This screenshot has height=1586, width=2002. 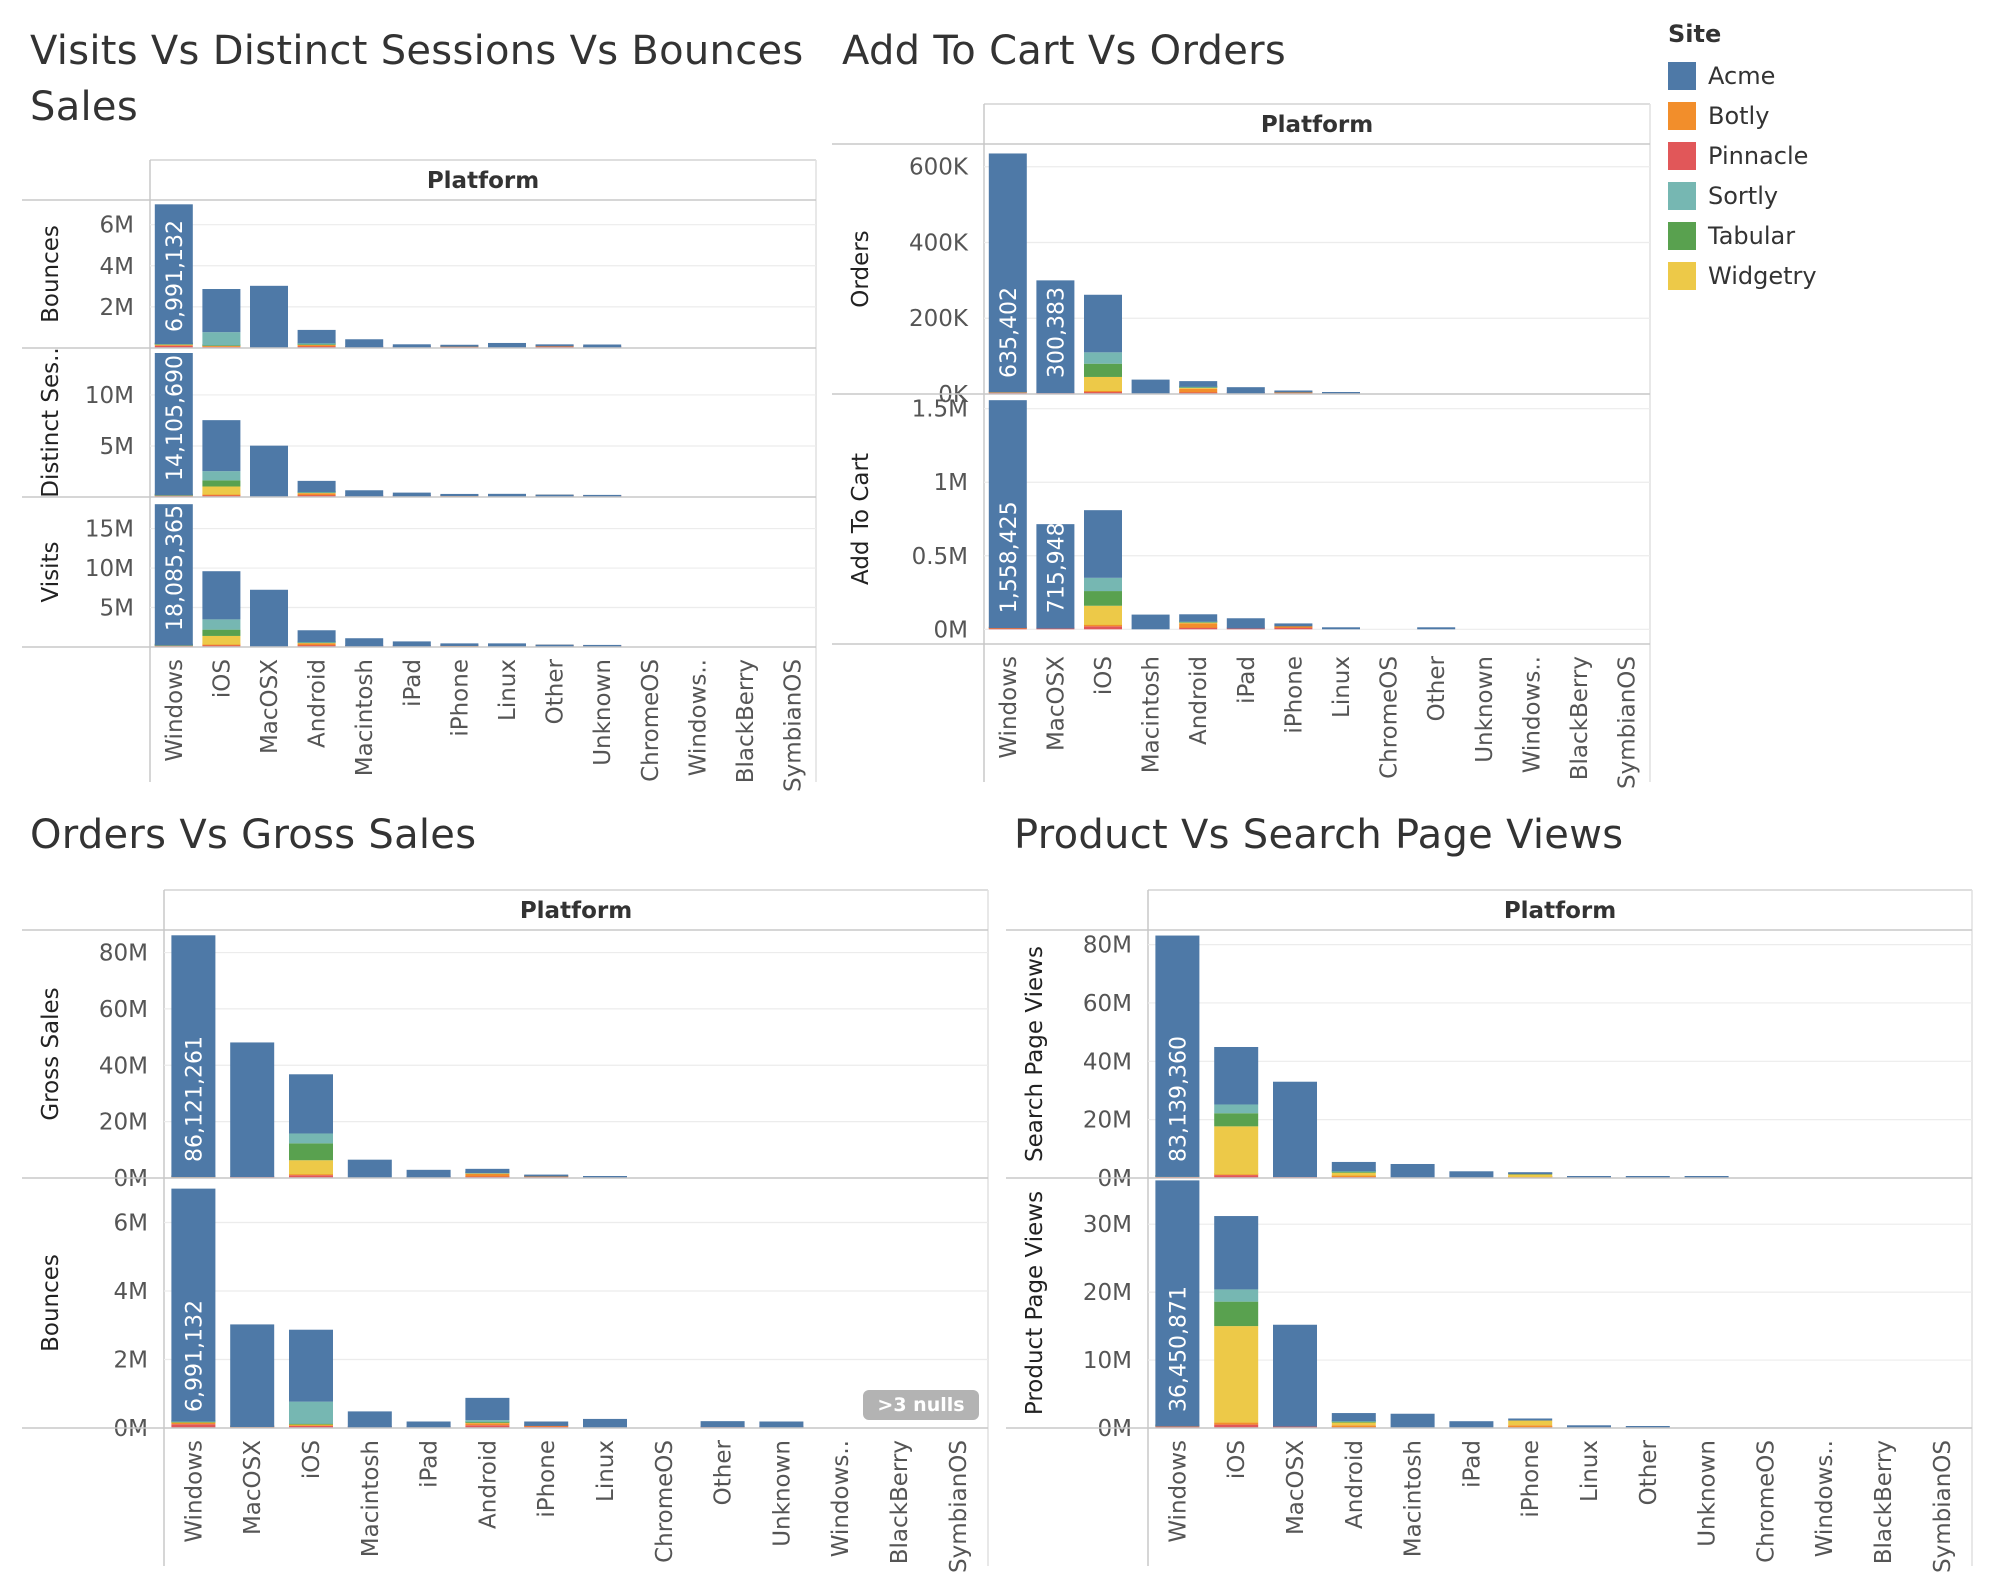 What do you see at coordinates (1530, 1426) in the screenshot?
I see `bar-iphone-botly` at bounding box center [1530, 1426].